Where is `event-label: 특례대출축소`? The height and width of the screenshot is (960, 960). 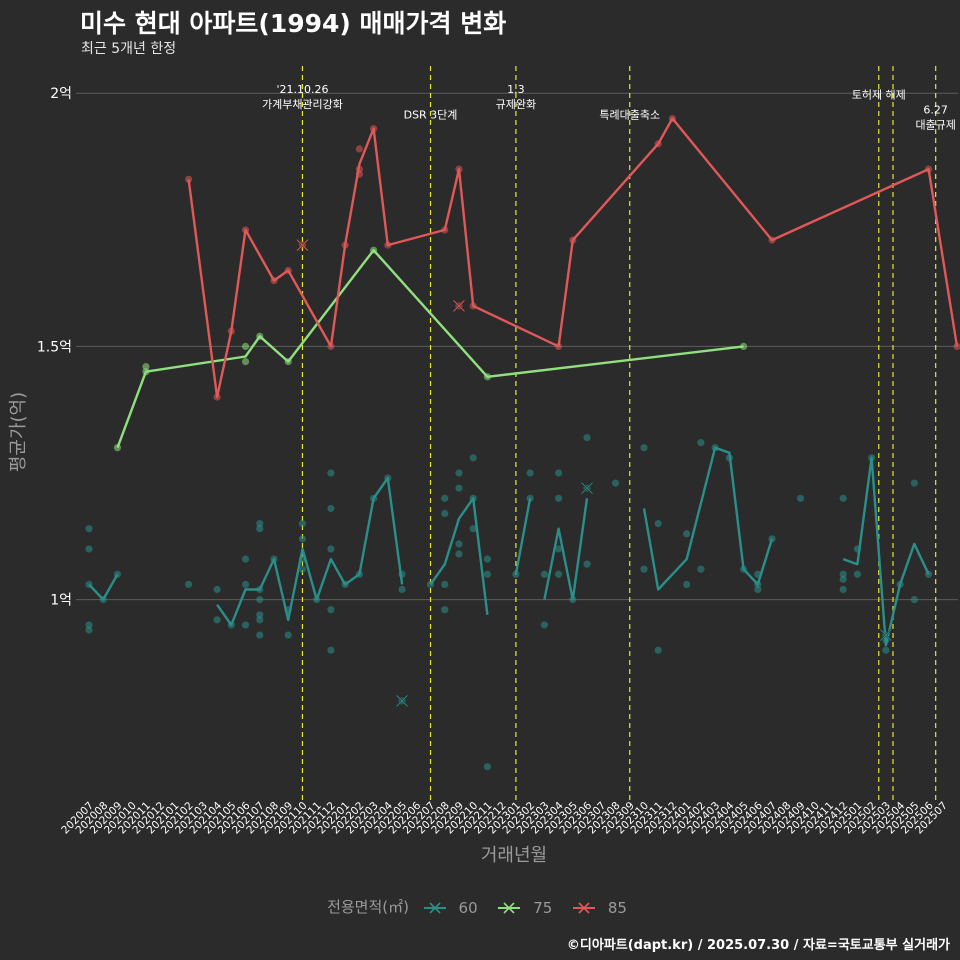 event-label: 특례대출축소 is located at coordinates (629, 115).